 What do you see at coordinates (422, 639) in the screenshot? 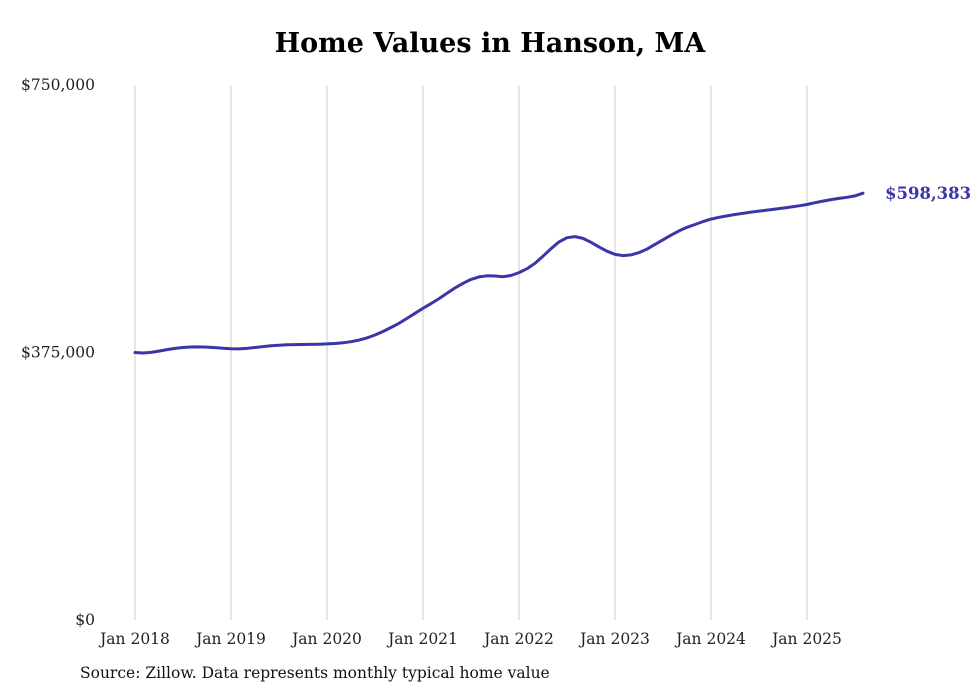
I see `x-axis-tick-label: Jan 2021` at bounding box center [422, 639].